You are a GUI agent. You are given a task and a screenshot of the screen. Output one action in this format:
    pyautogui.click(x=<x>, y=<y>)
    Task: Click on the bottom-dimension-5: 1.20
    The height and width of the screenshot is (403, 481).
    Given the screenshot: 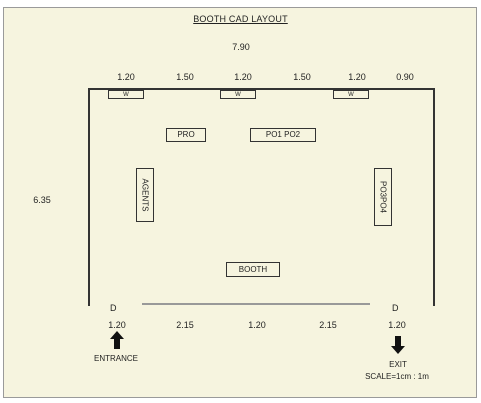 What is the action you would take?
    pyautogui.click(x=397, y=325)
    